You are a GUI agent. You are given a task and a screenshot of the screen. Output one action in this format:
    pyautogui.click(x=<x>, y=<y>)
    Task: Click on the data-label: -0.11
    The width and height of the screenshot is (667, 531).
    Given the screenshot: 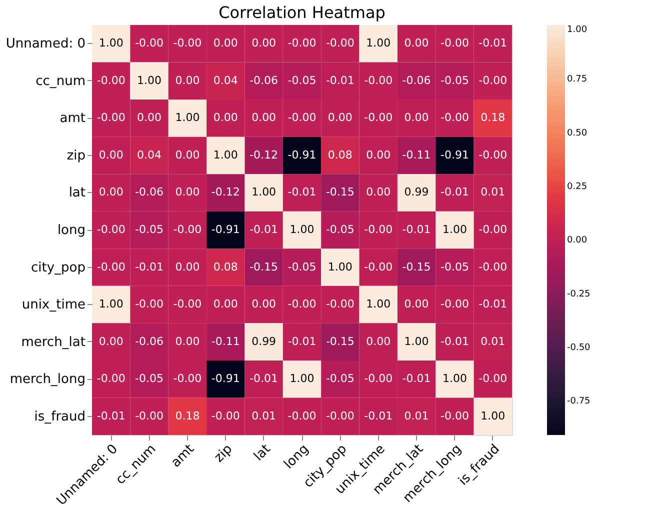 What is the action you would take?
    pyautogui.click(x=225, y=341)
    